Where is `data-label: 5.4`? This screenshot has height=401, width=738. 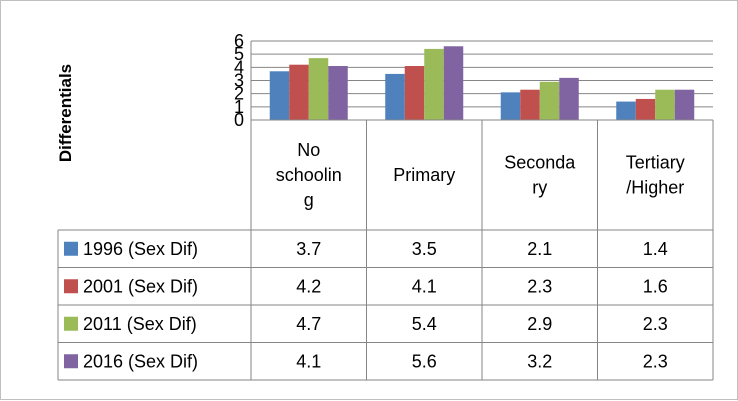
data-label: 5.4 is located at coordinates (424, 324).